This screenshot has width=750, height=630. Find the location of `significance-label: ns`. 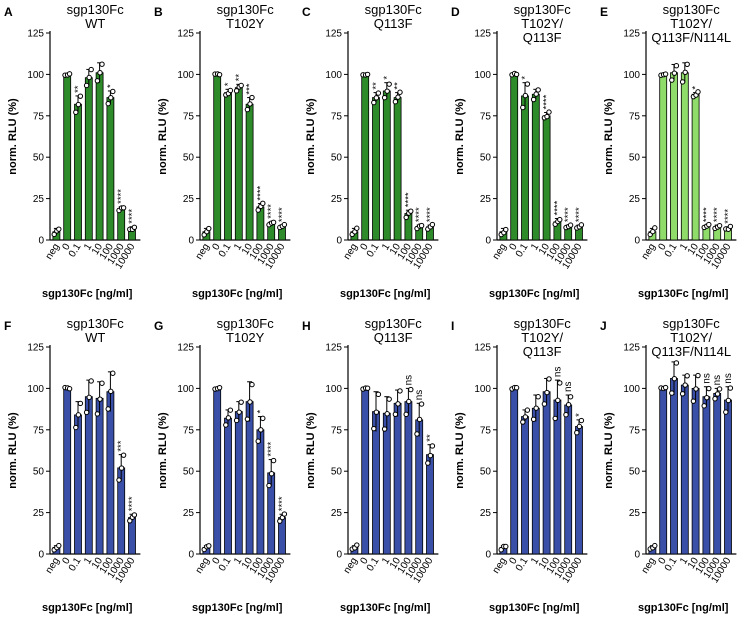

significance-label: ns is located at coordinates (728, 378).